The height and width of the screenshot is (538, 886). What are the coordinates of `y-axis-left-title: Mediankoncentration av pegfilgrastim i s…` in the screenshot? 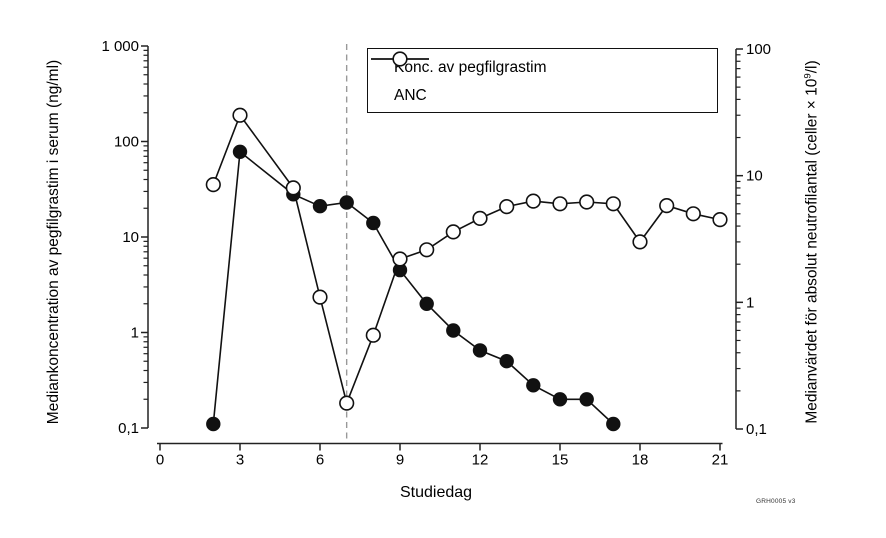 It's located at (53, 242).